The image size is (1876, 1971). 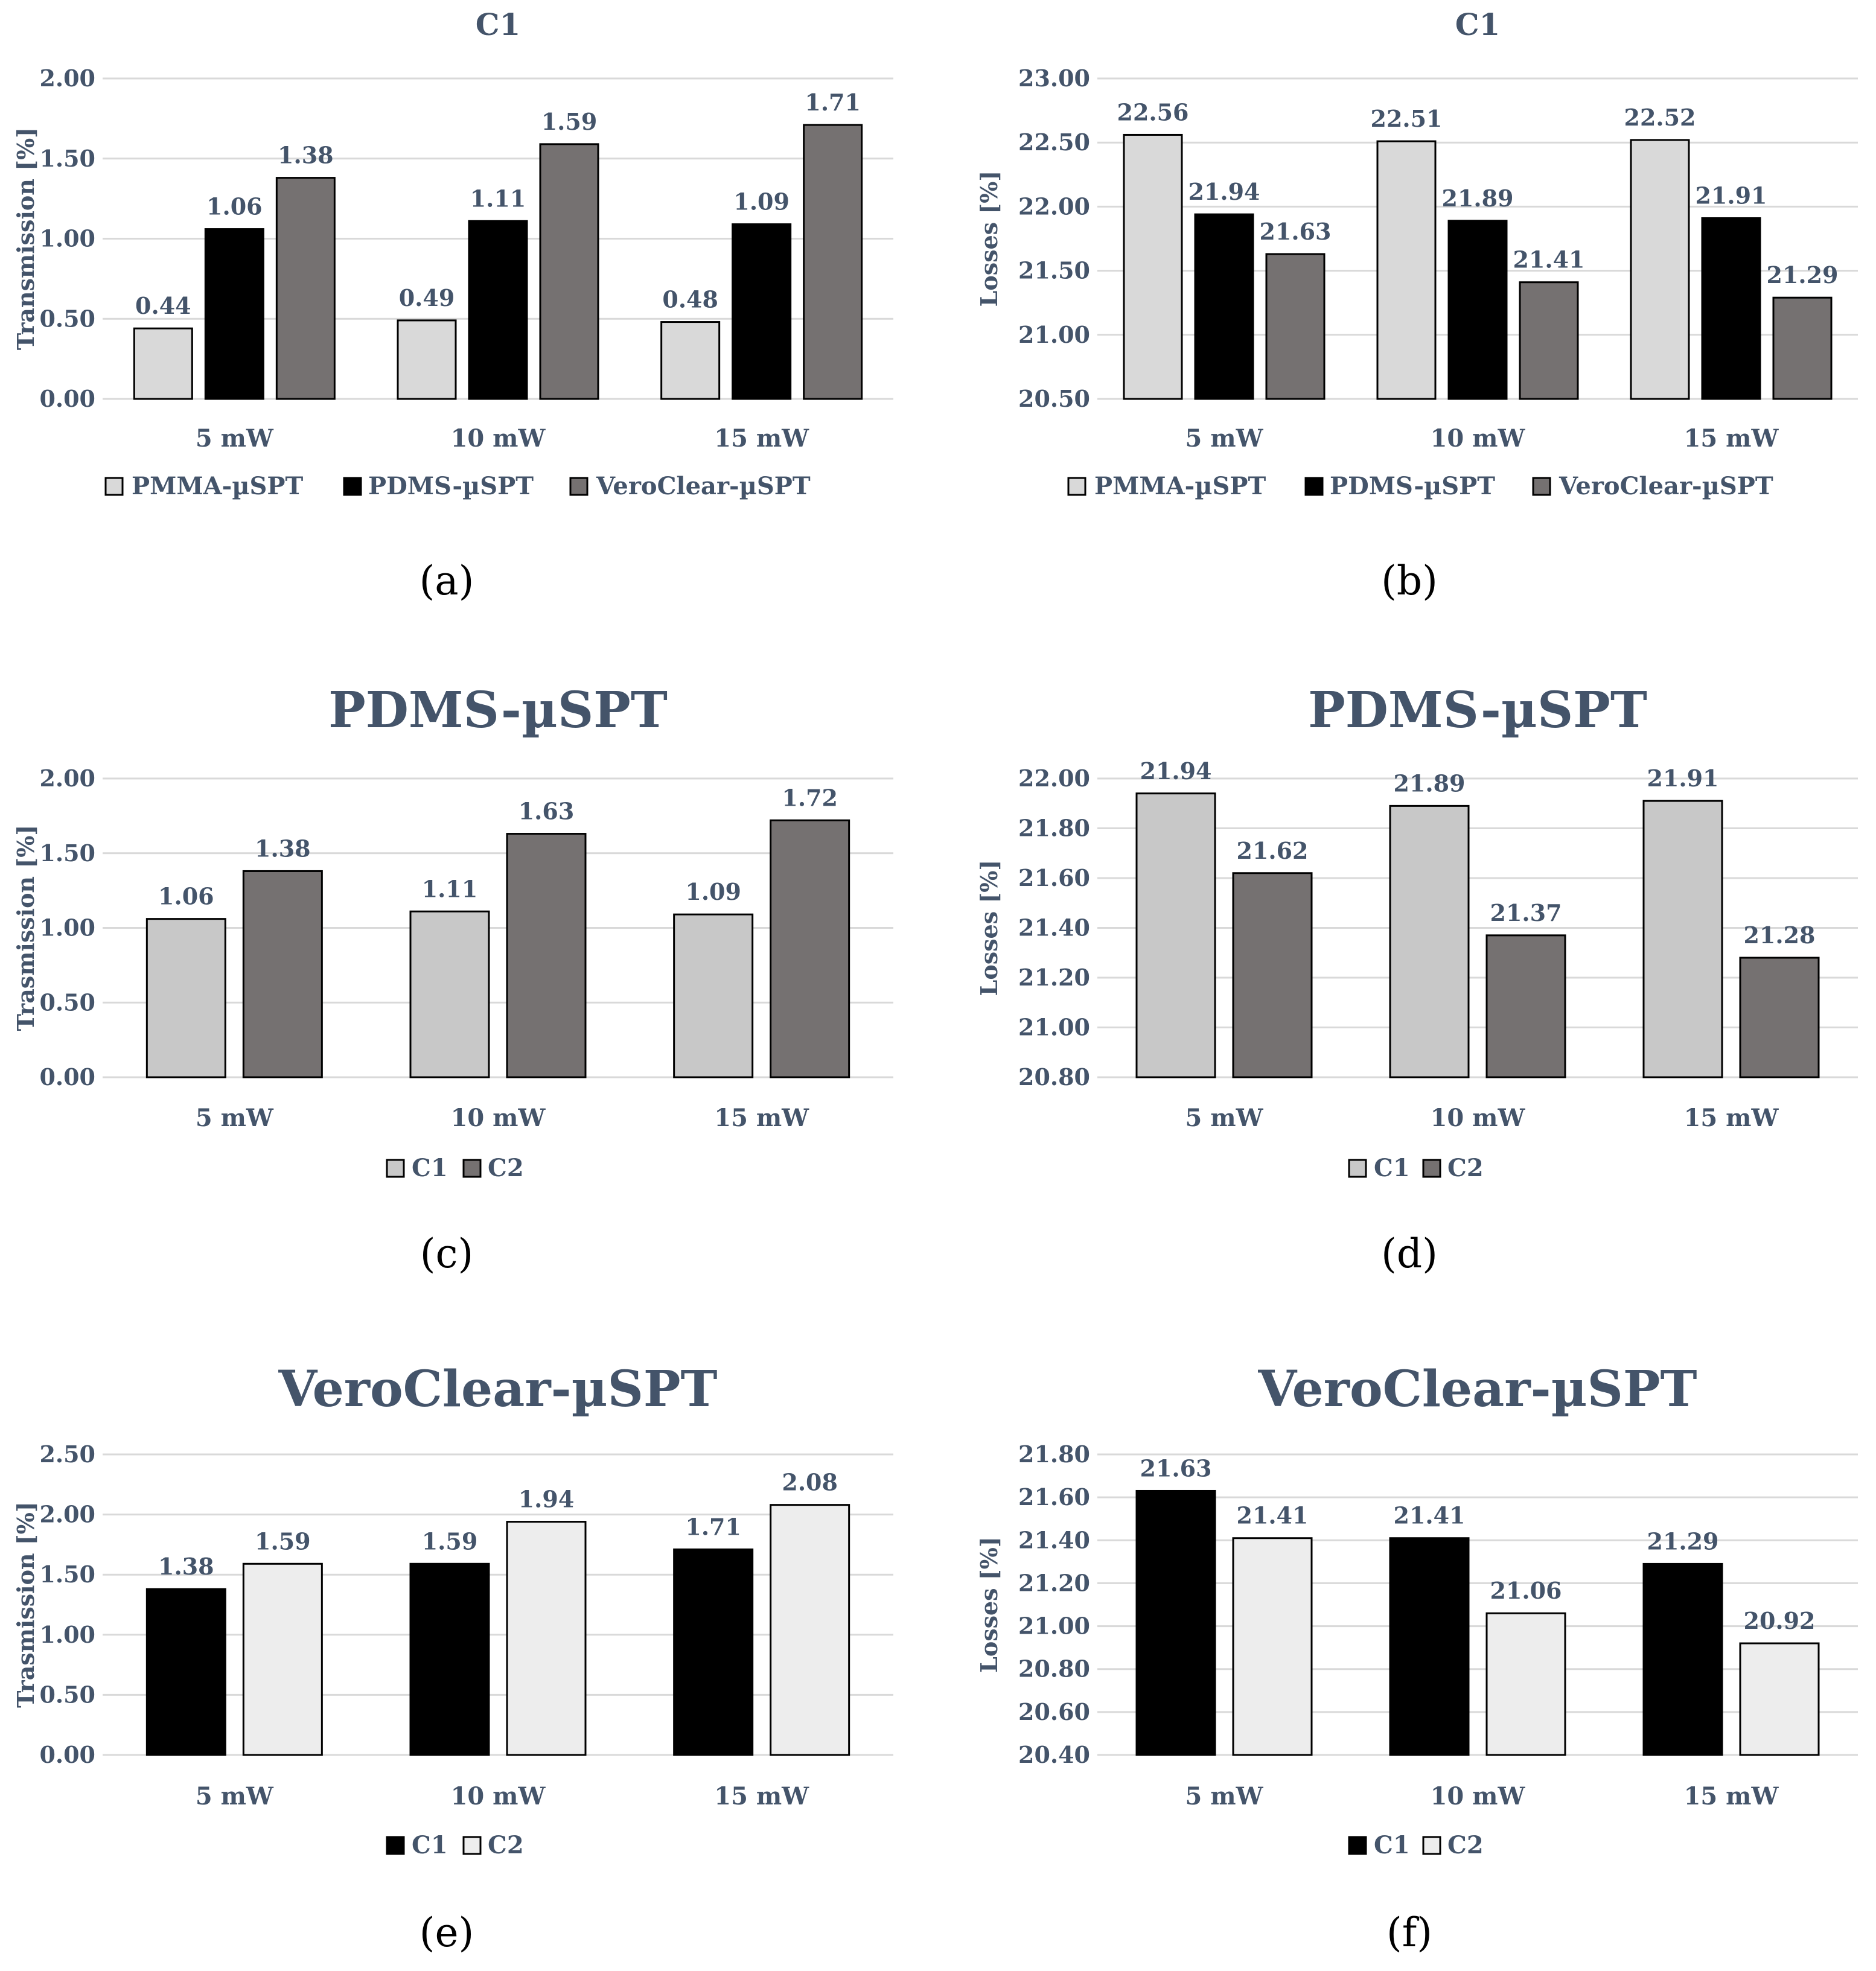 What do you see at coordinates (1273, 850) in the screenshot?
I see `data-label: 21.62` at bounding box center [1273, 850].